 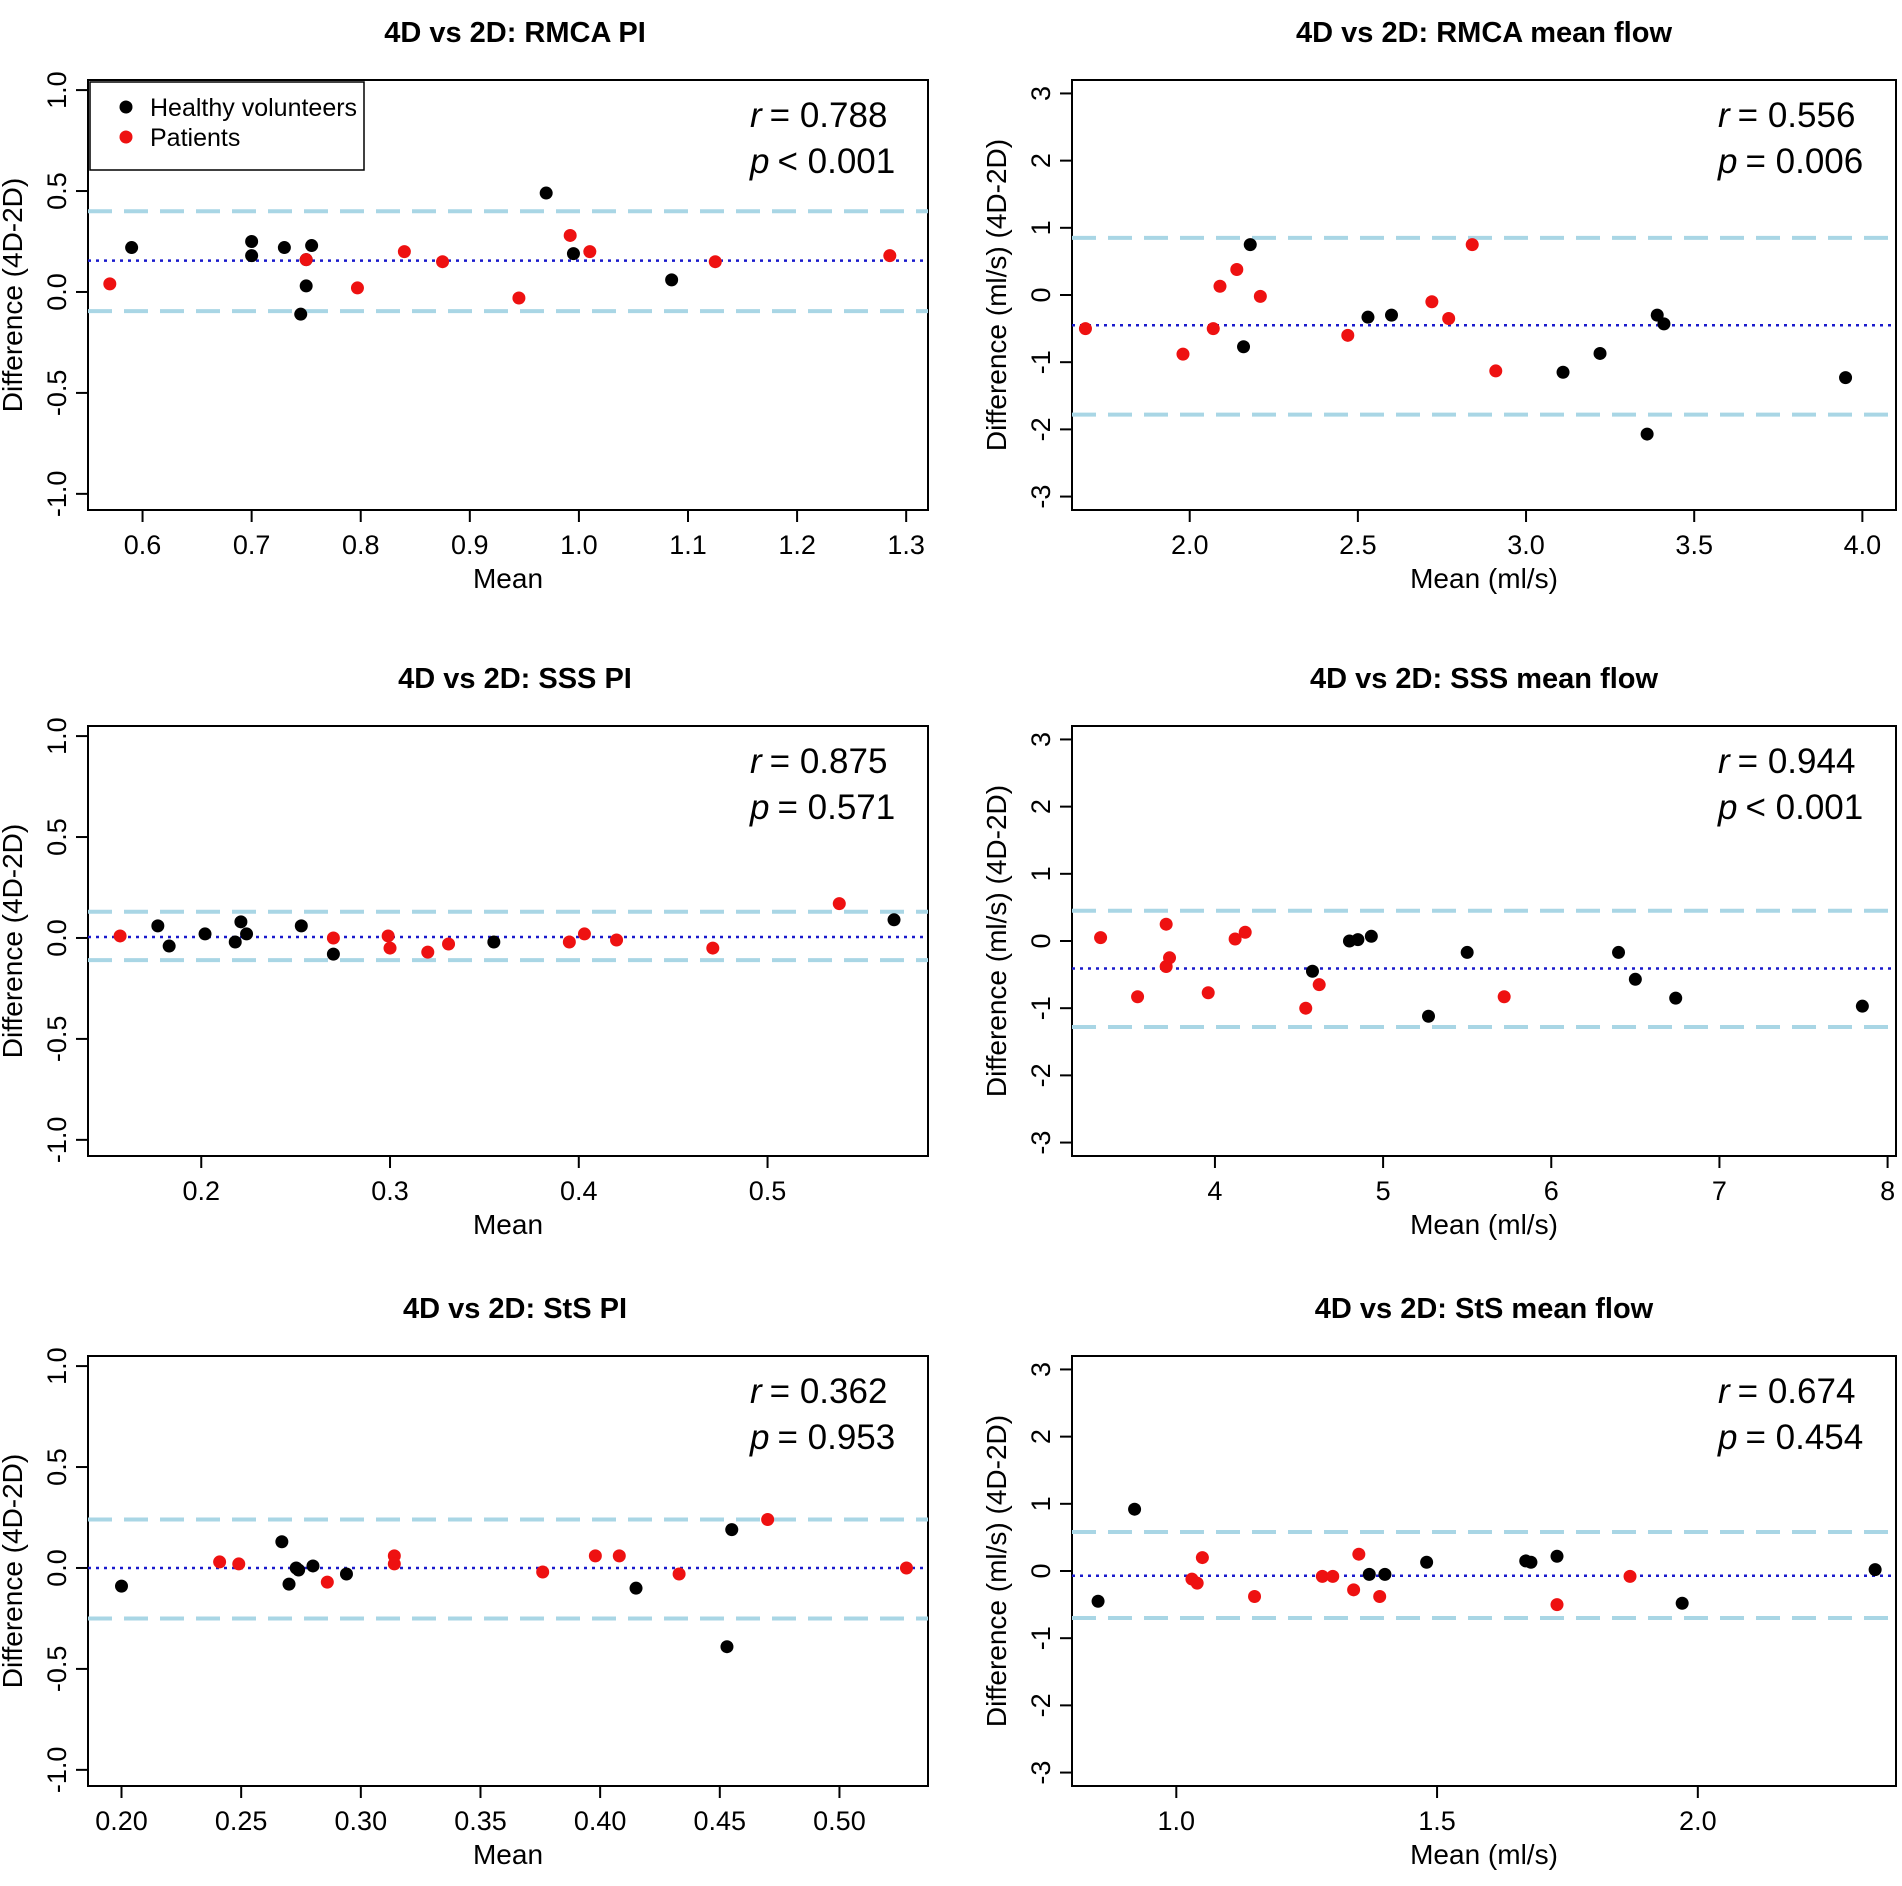 I want to click on stat-p-value: < 0.001, so click(x=1804, y=807).